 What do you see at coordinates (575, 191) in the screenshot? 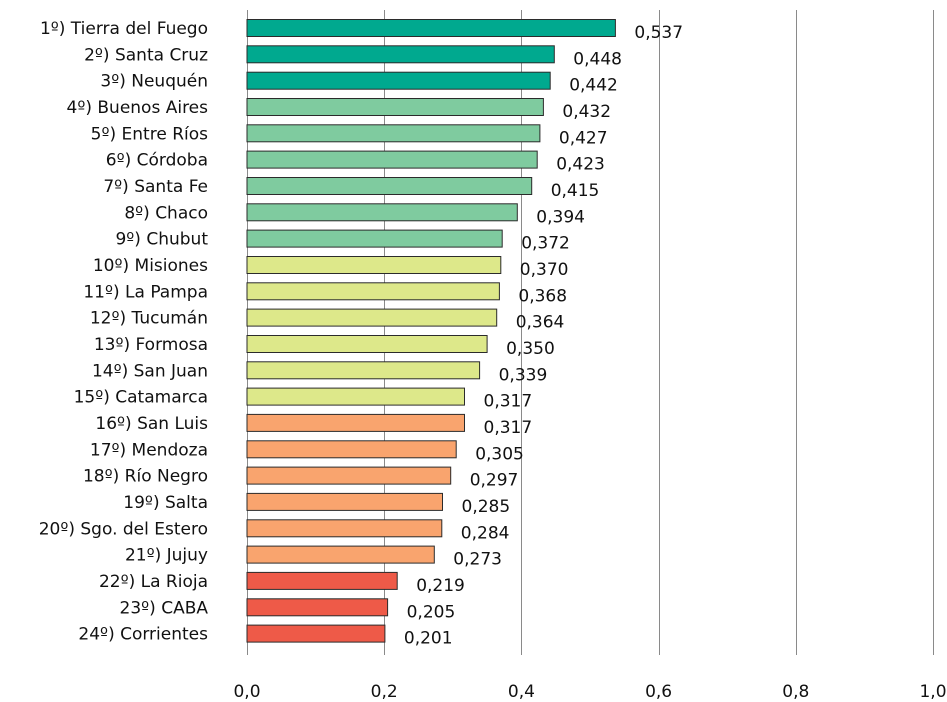
I see `data-label: 0,415` at bounding box center [575, 191].